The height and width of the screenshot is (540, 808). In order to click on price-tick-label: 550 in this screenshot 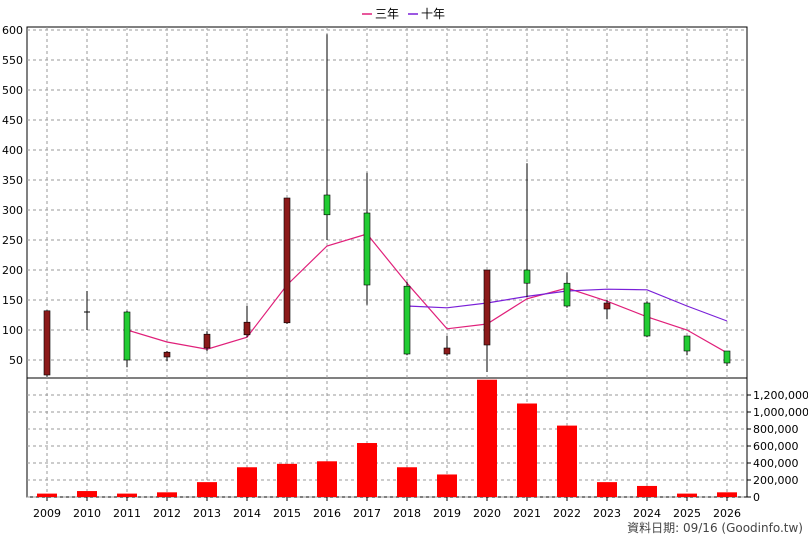, I will do `click(12, 60)`.